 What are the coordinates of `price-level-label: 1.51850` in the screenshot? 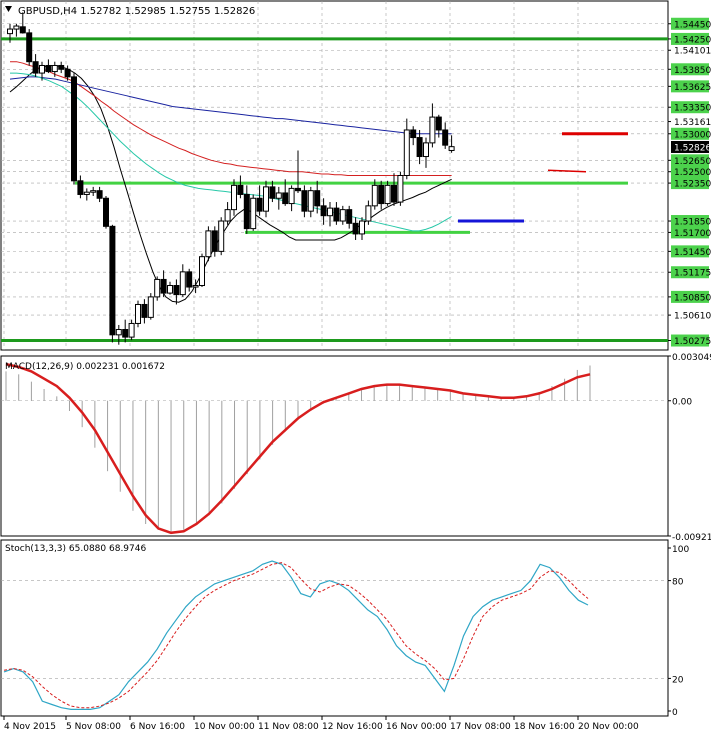 It's located at (692, 223).